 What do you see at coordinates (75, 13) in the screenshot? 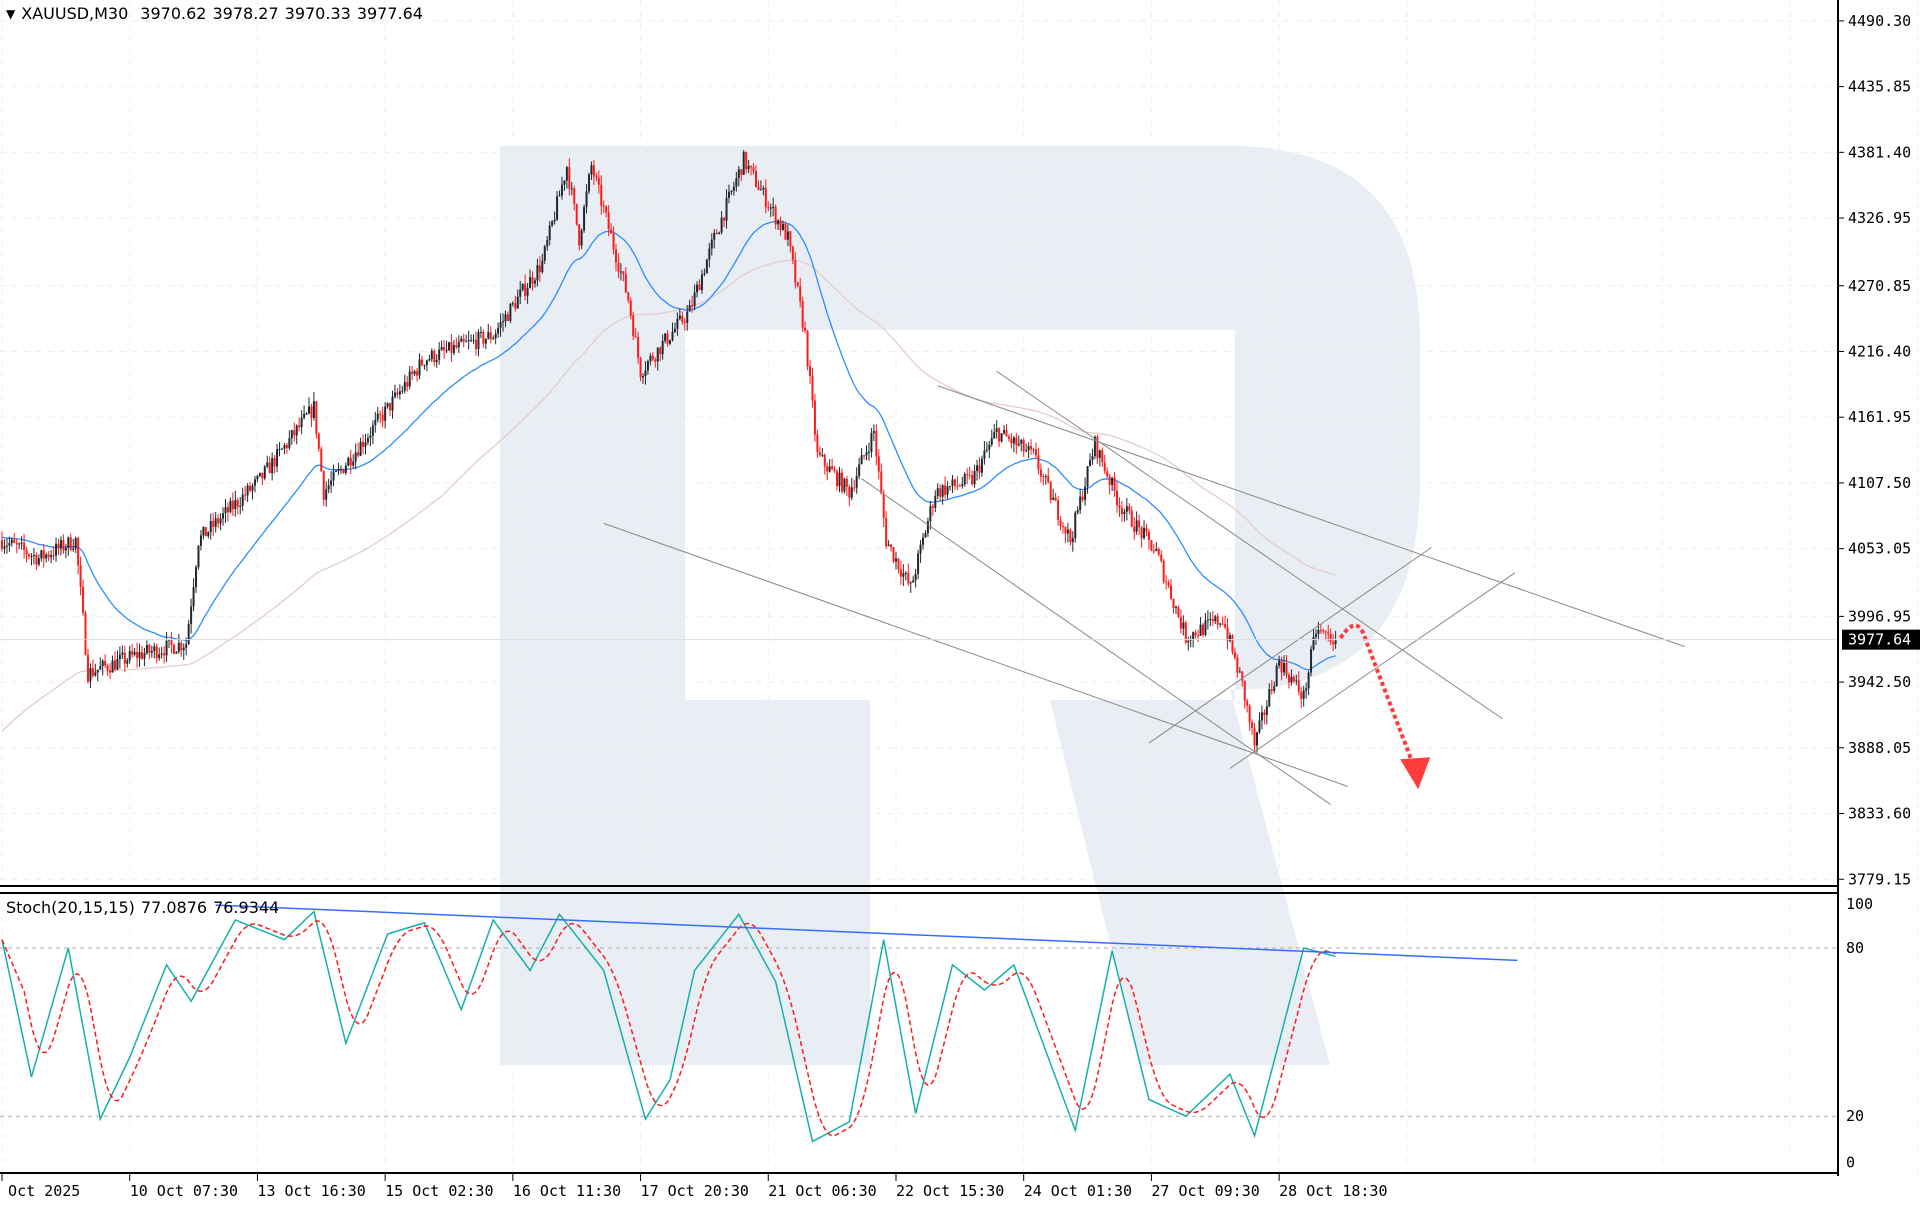
I see `symbol-name: XAUUSD,M30` at bounding box center [75, 13].